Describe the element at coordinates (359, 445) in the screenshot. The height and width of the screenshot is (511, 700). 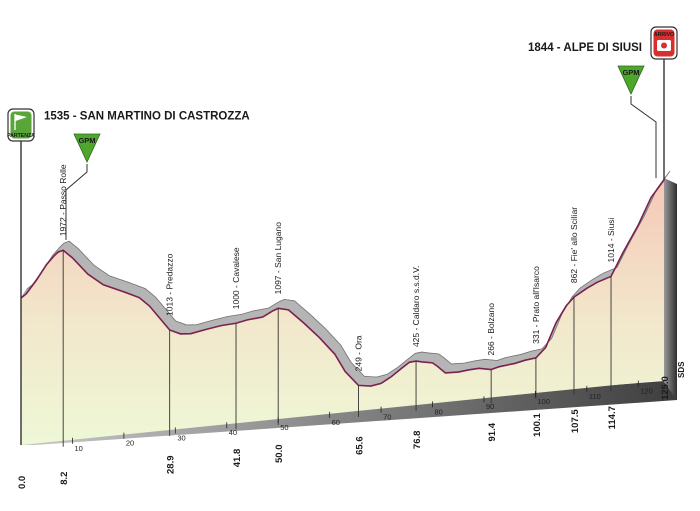
I see `point-km-label: 65.6` at that location.